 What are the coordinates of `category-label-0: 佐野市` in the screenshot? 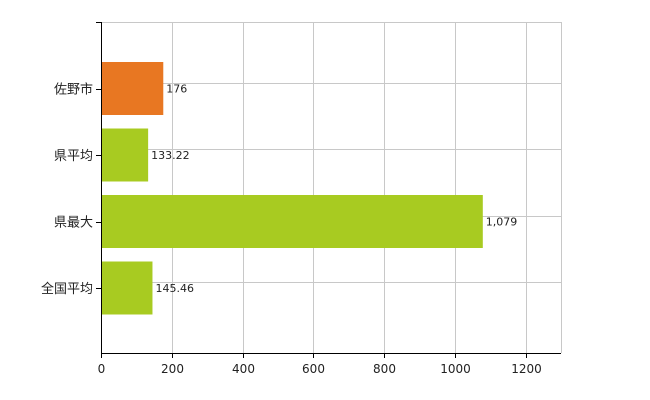 It's located at (73, 90).